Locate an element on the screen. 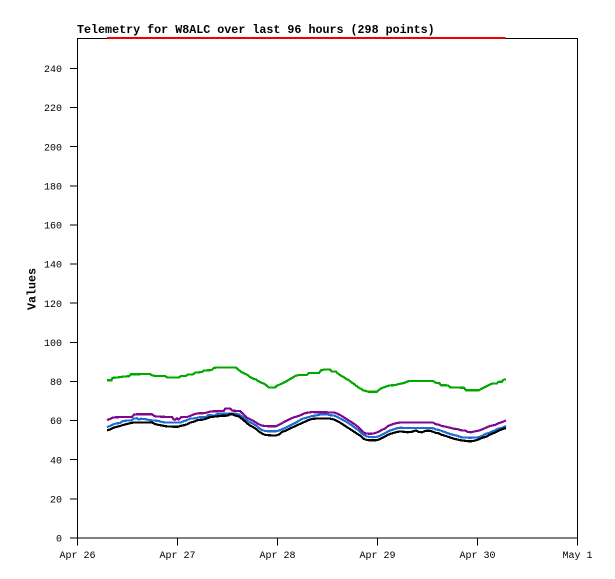 The height and width of the screenshot is (579, 615). svg-text: 220 is located at coordinates (53, 109).